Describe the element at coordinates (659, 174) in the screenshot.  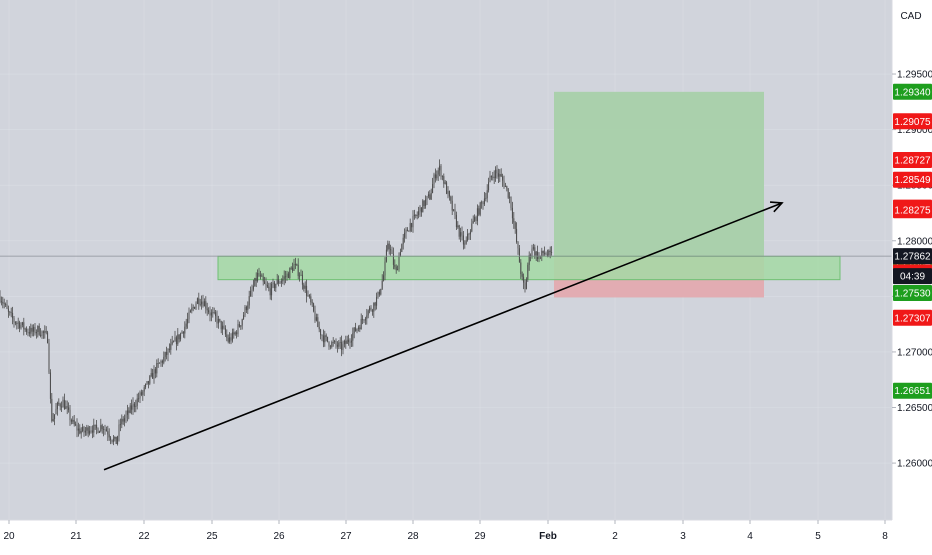
I see `target-zone` at that location.